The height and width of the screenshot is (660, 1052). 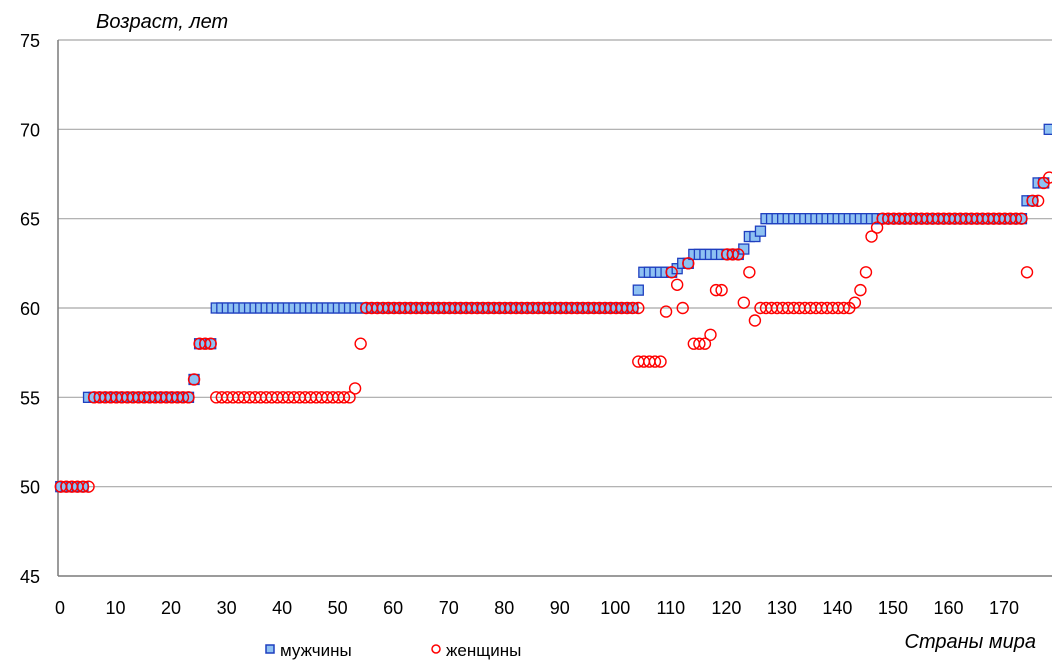 What do you see at coordinates (893, 608) in the screenshot?
I see `x-tick-label: 150` at bounding box center [893, 608].